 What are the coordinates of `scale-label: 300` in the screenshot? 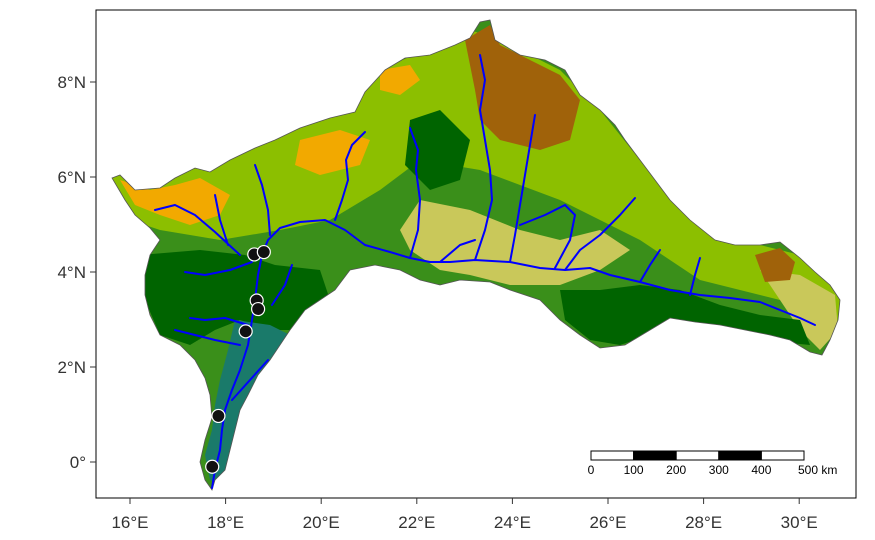 It's located at (719, 470).